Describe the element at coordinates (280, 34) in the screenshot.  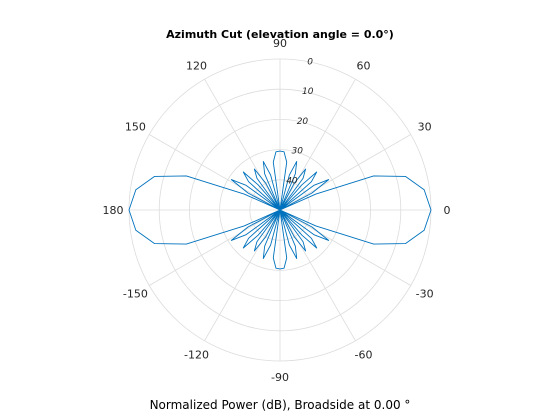
I see `chart-title: Azimuth Cut (elevation angle = 0.0°)` at that location.